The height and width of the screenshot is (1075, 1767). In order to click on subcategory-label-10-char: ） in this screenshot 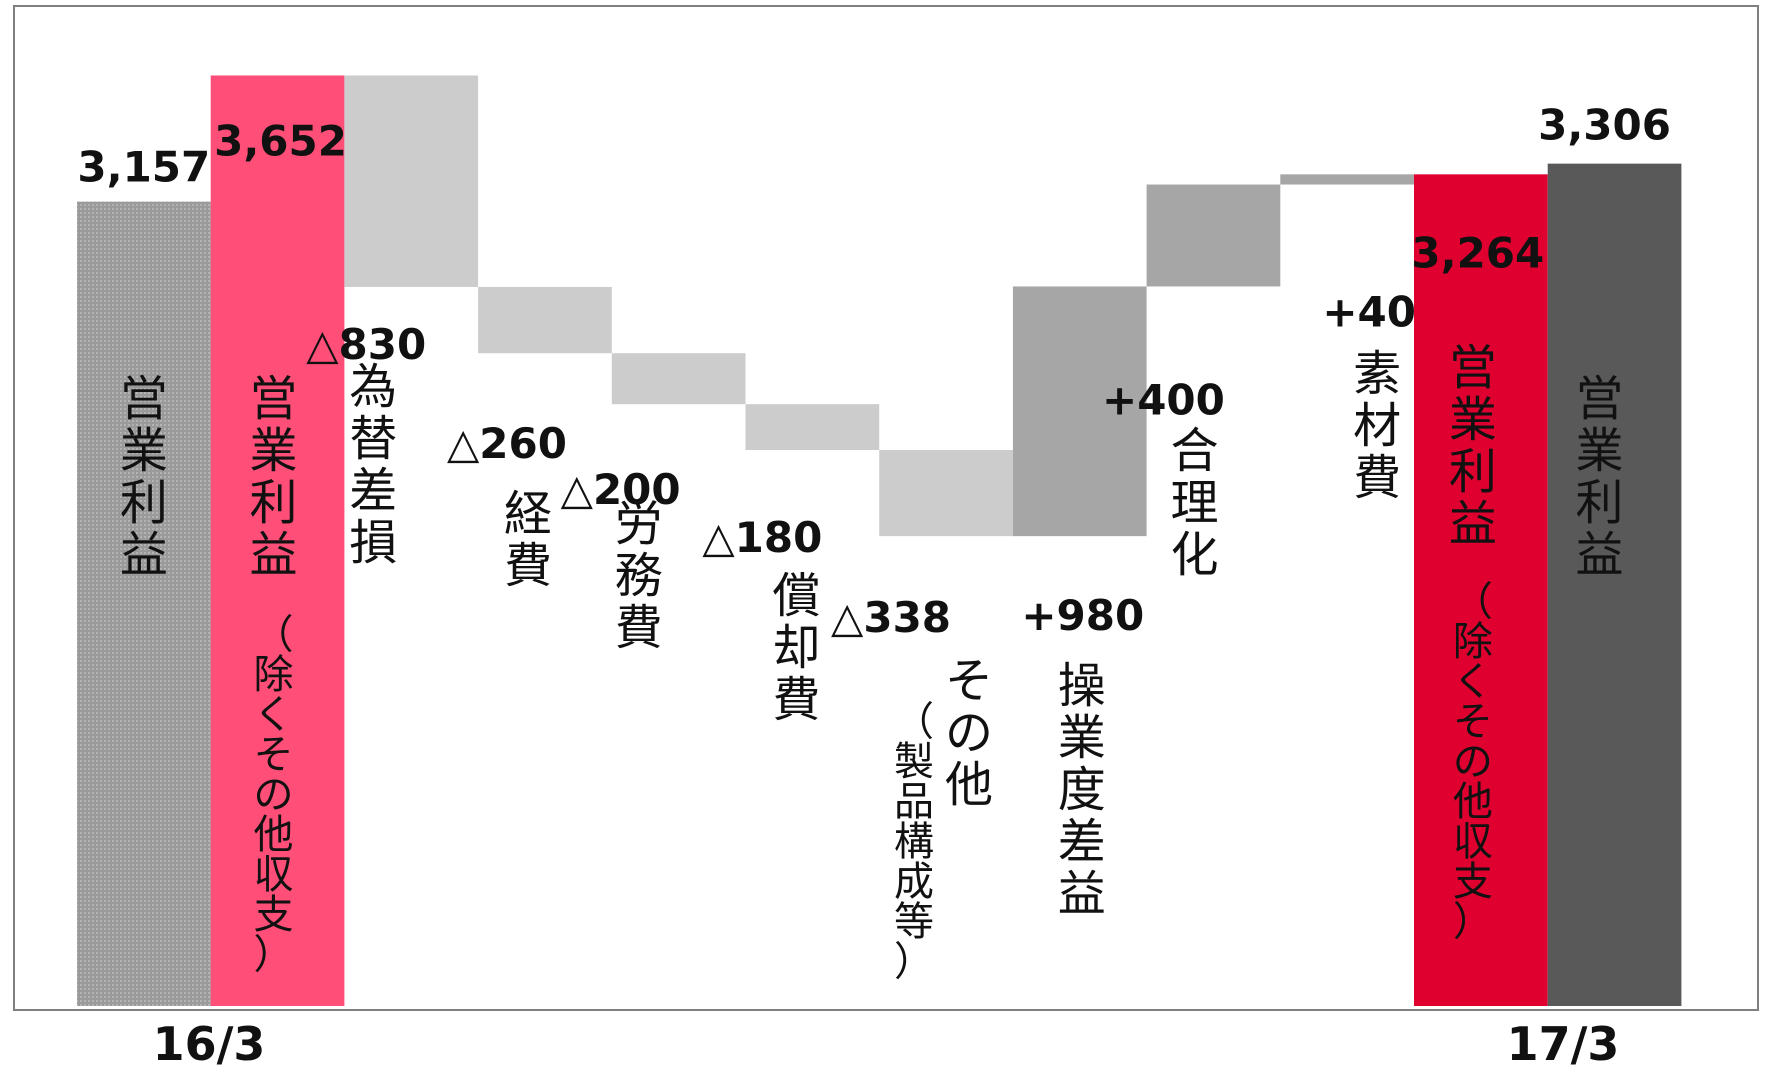, I will do `click(1473, 922)`.